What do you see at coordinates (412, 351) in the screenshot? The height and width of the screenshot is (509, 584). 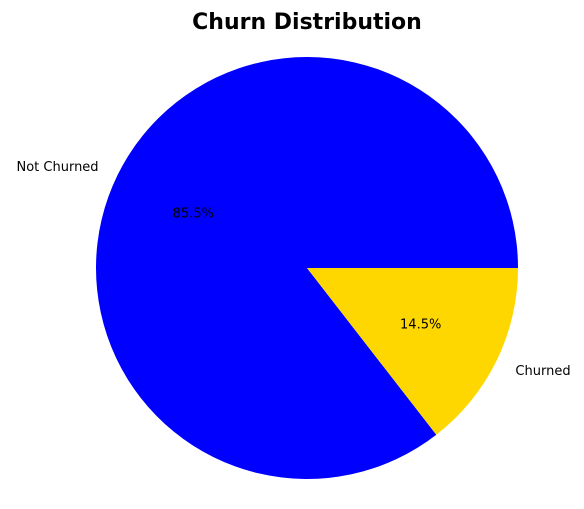 I see `pie-slice-churned` at bounding box center [412, 351].